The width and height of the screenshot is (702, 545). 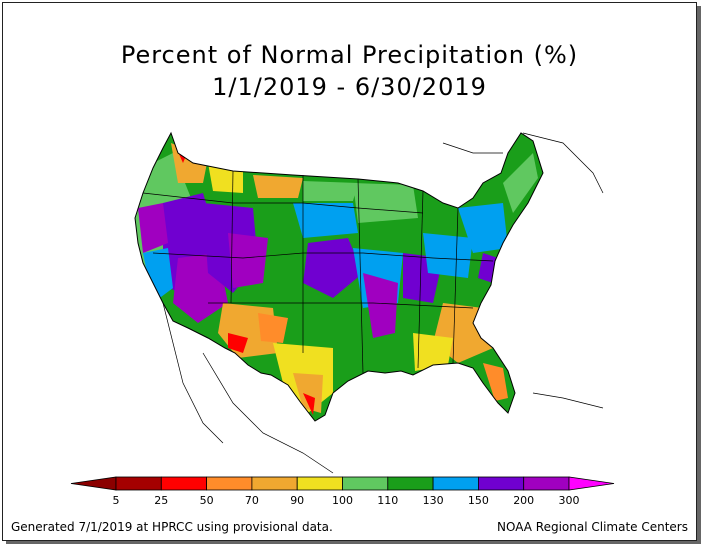 I want to click on legend-tick-label: 110, so click(x=387, y=500).